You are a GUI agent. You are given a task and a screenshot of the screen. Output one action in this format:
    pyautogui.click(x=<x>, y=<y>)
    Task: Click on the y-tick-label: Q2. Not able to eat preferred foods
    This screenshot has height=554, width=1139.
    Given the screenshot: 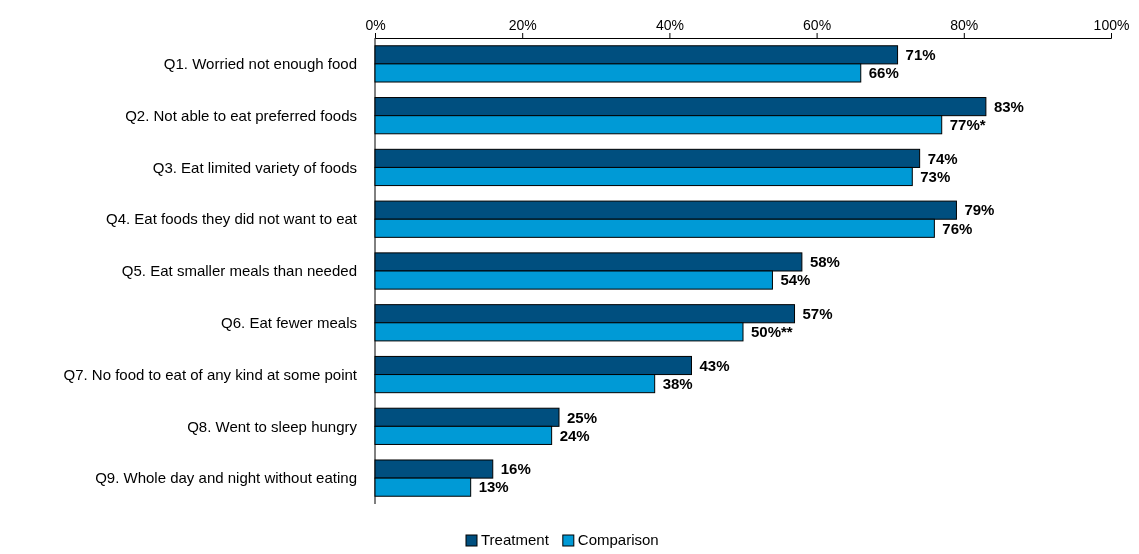 What is the action you would take?
    pyautogui.click(x=241, y=115)
    